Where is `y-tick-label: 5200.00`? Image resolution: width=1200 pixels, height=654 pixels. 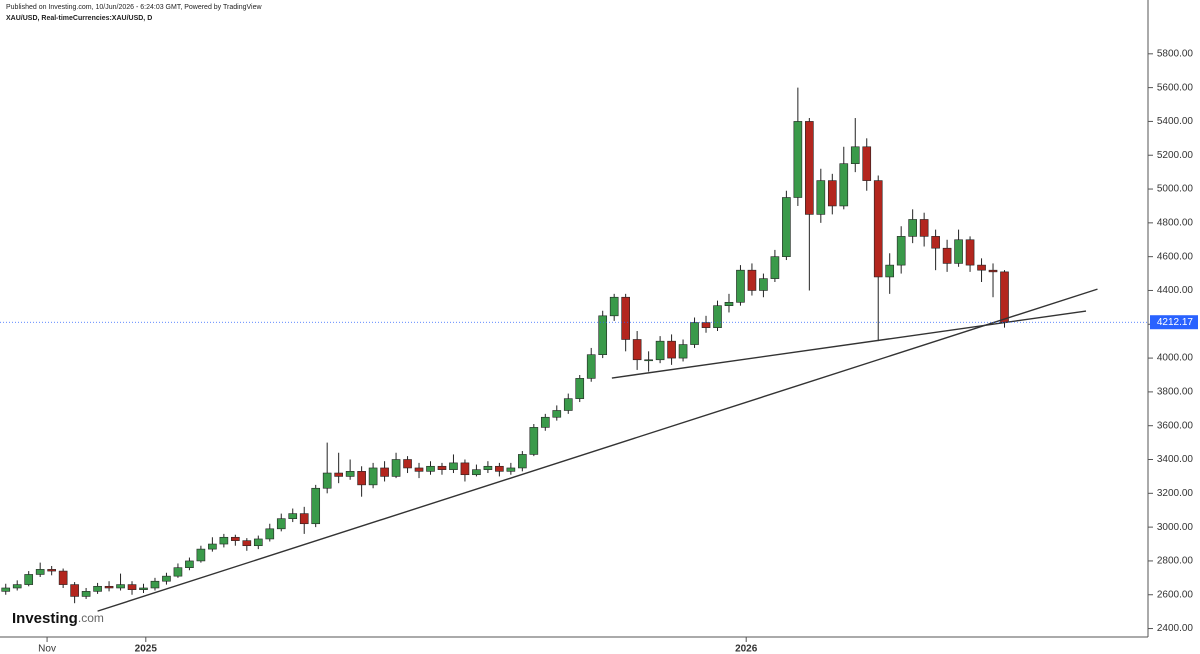
y-tick-label: 5200.00 is located at coordinates (1175, 155).